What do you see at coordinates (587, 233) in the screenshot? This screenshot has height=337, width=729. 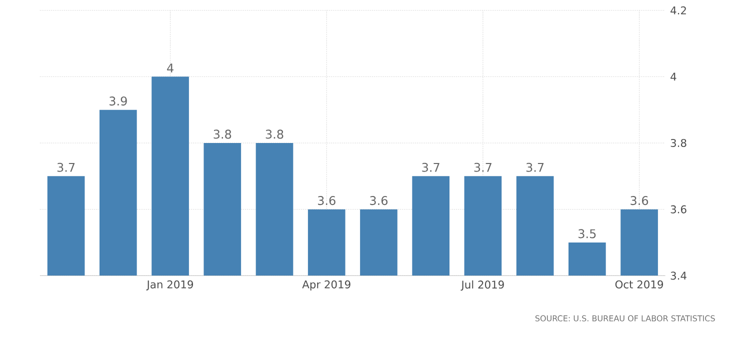 I see `data-label: 3.5` at bounding box center [587, 233].